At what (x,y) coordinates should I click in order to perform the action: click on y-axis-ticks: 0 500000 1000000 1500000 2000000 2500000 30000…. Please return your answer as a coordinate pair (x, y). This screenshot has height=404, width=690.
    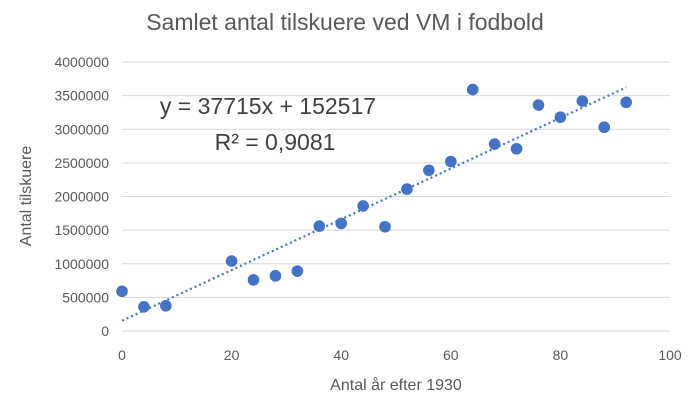
    Looking at the image, I should click on (81, 196).